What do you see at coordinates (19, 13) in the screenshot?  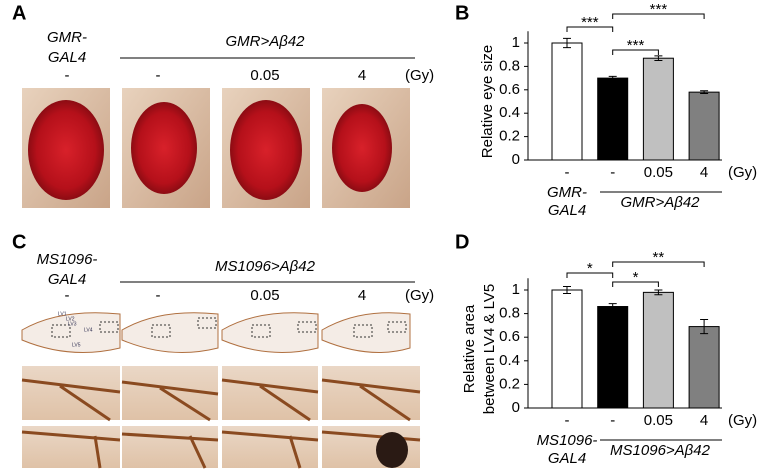 I see `panel-label: A` at bounding box center [19, 13].